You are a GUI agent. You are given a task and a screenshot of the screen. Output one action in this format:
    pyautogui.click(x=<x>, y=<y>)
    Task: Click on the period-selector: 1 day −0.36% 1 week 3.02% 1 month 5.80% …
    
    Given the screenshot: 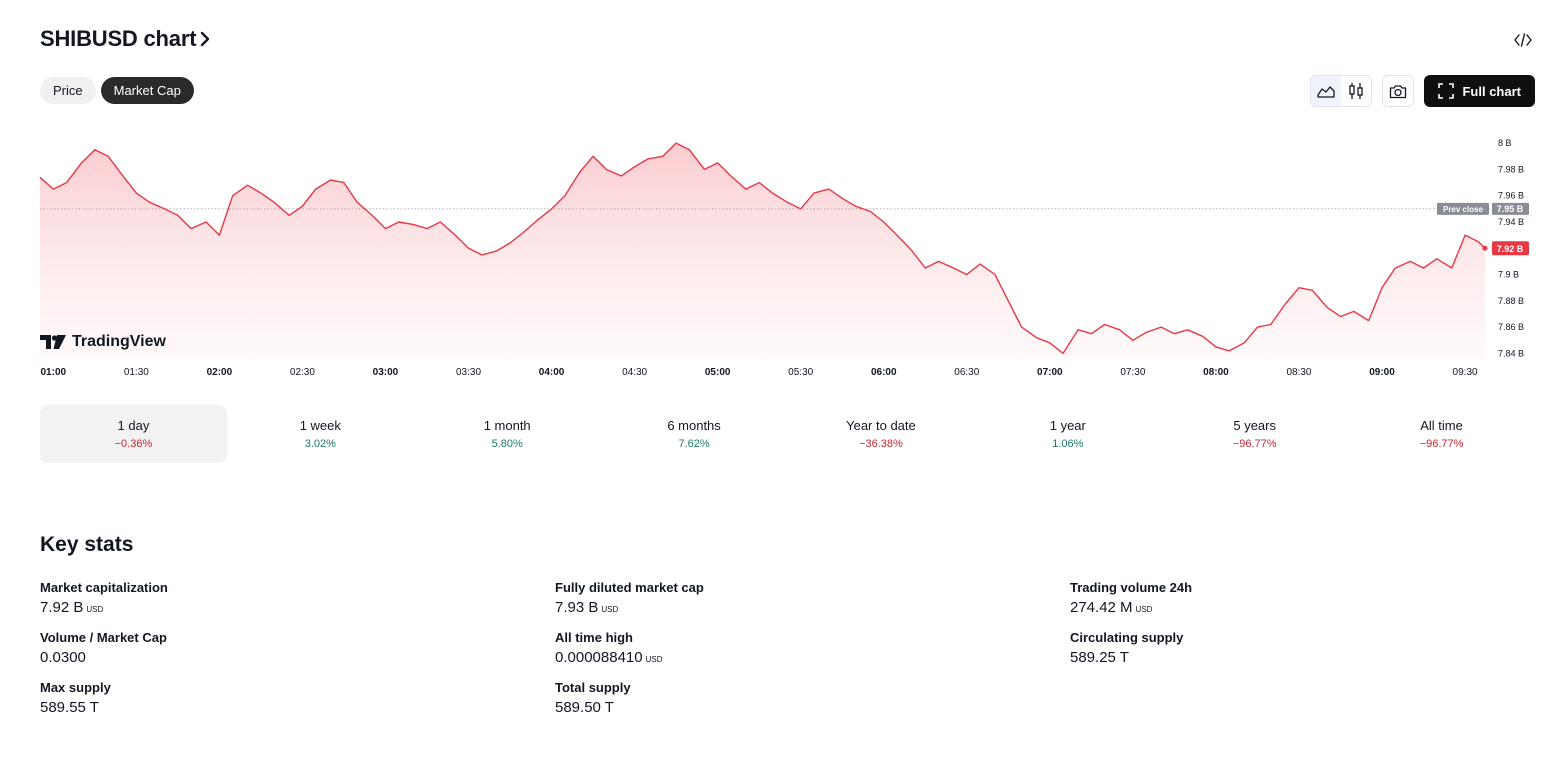 What is the action you would take?
    pyautogui.click(x=787, y=434)
    